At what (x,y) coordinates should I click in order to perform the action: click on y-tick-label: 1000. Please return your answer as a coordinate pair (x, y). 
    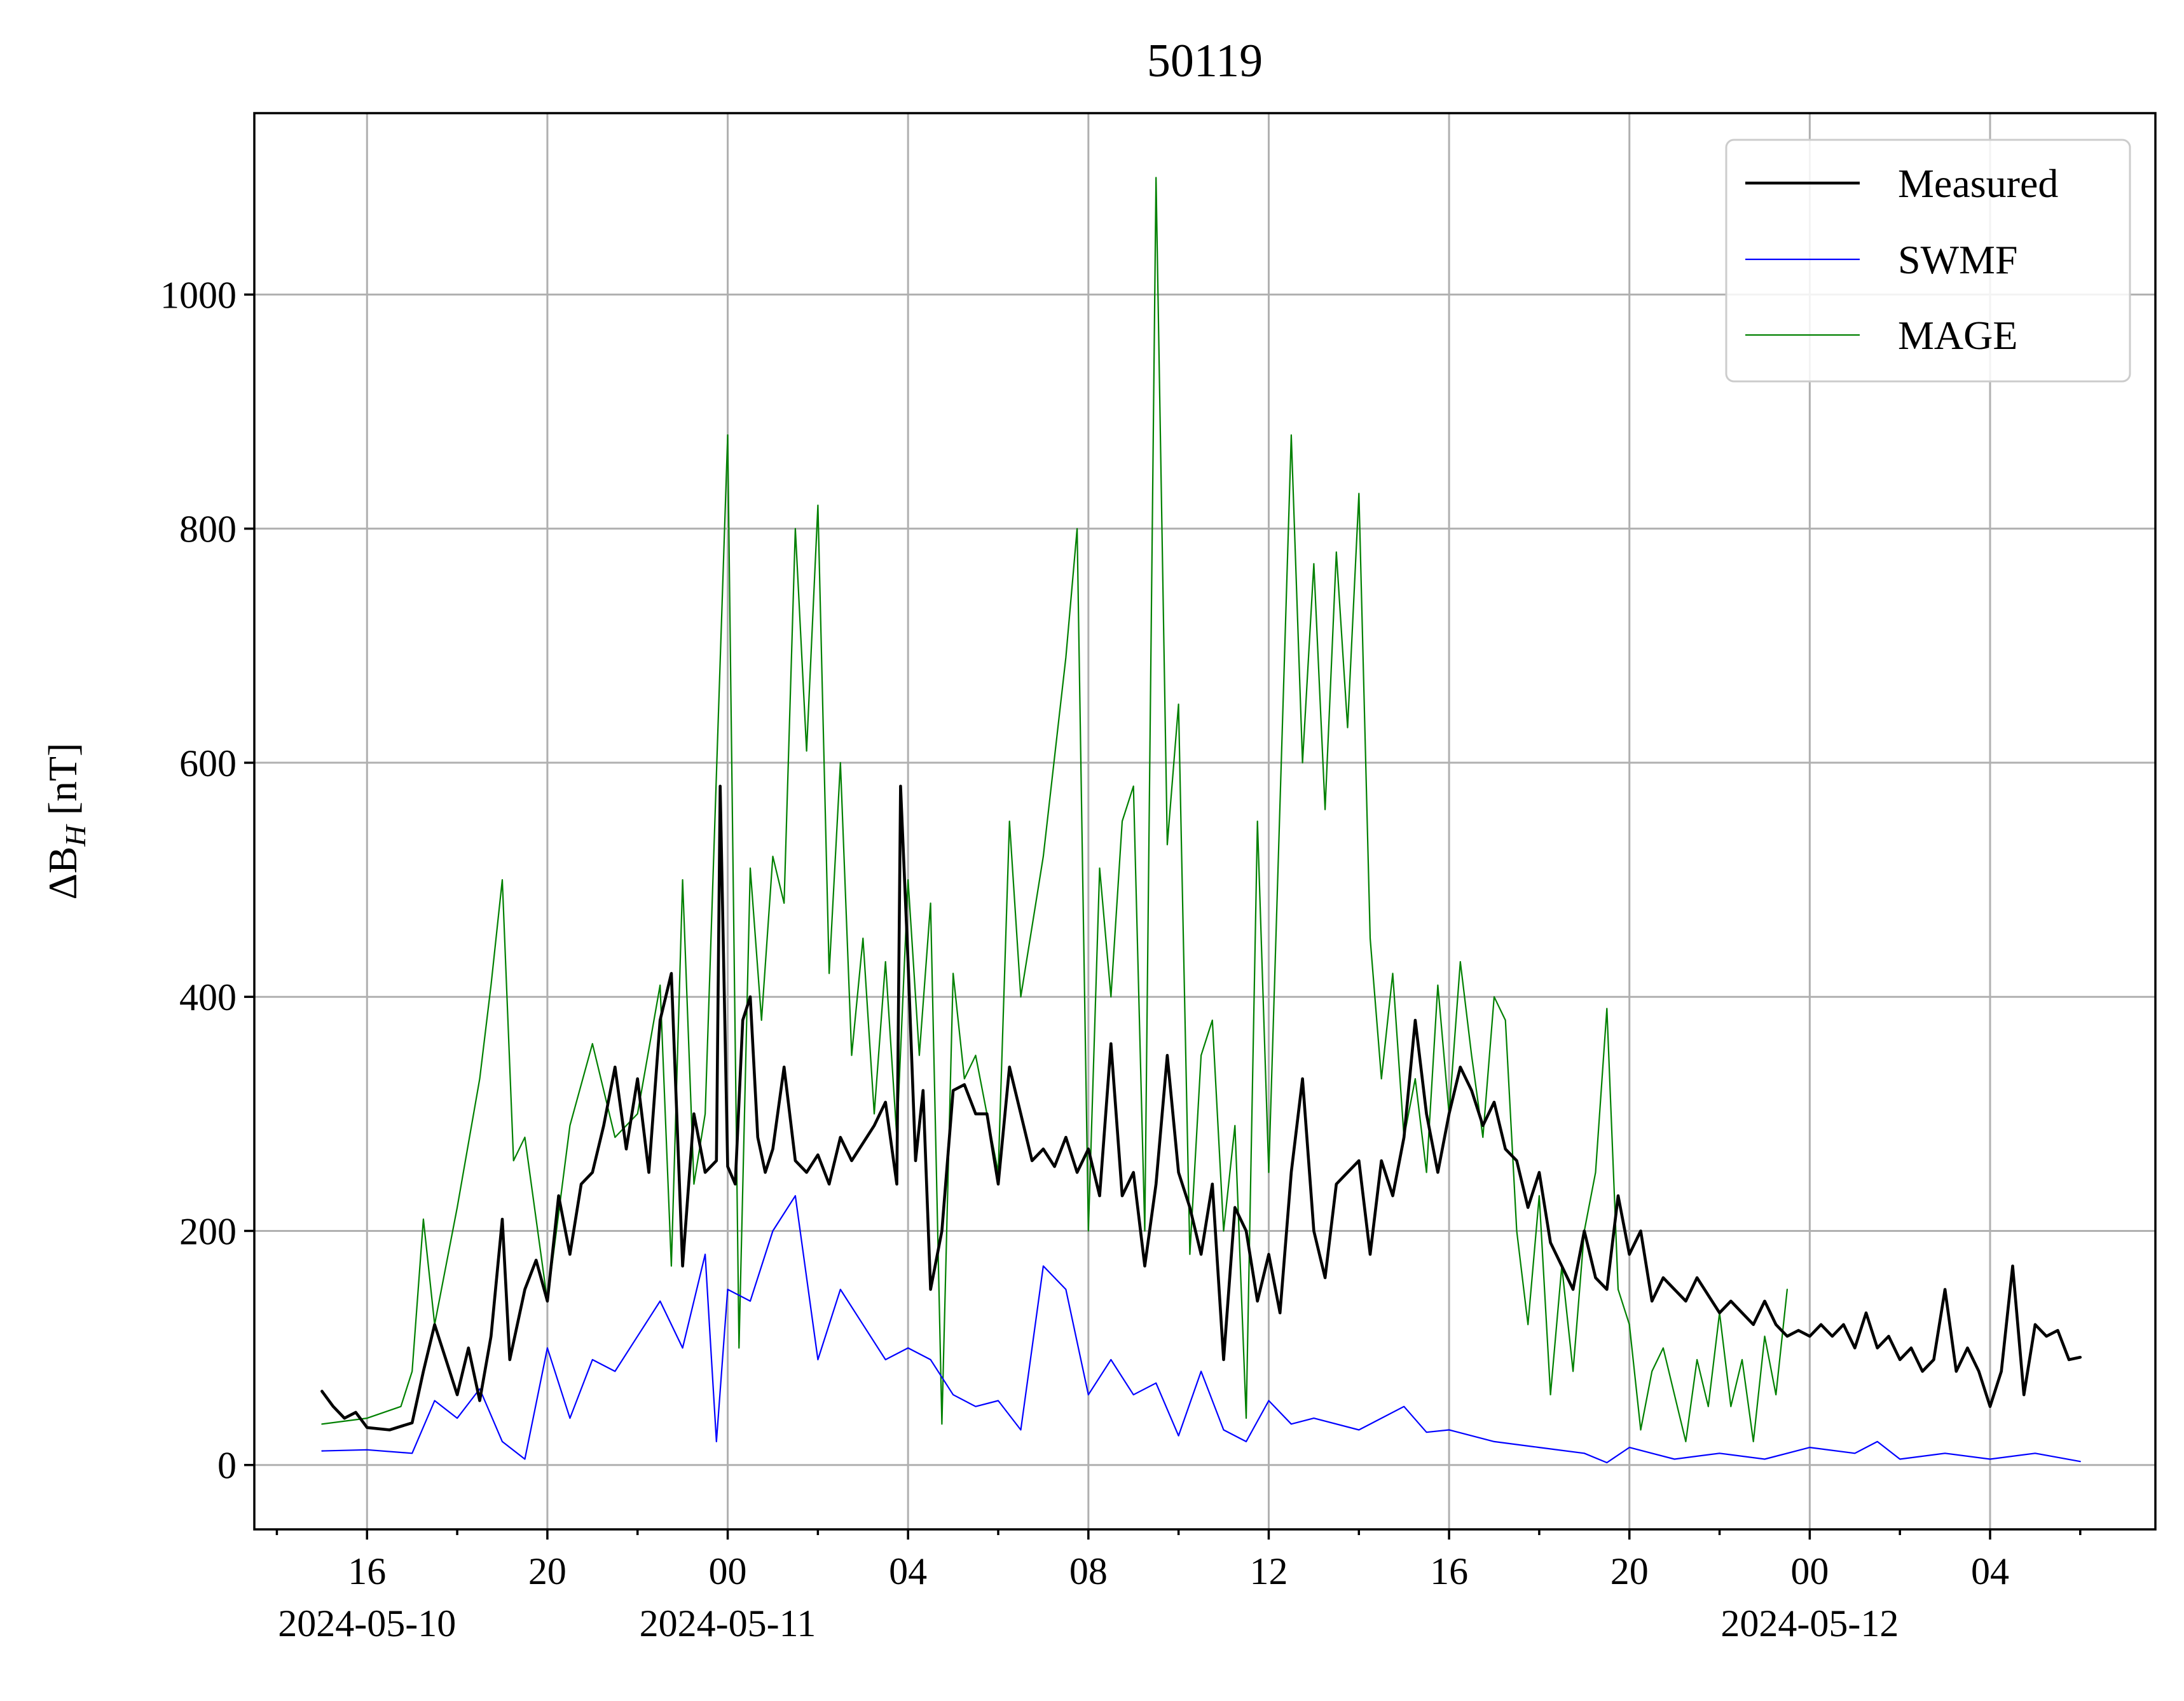
    Looking at the image, I should click on (198, 295).